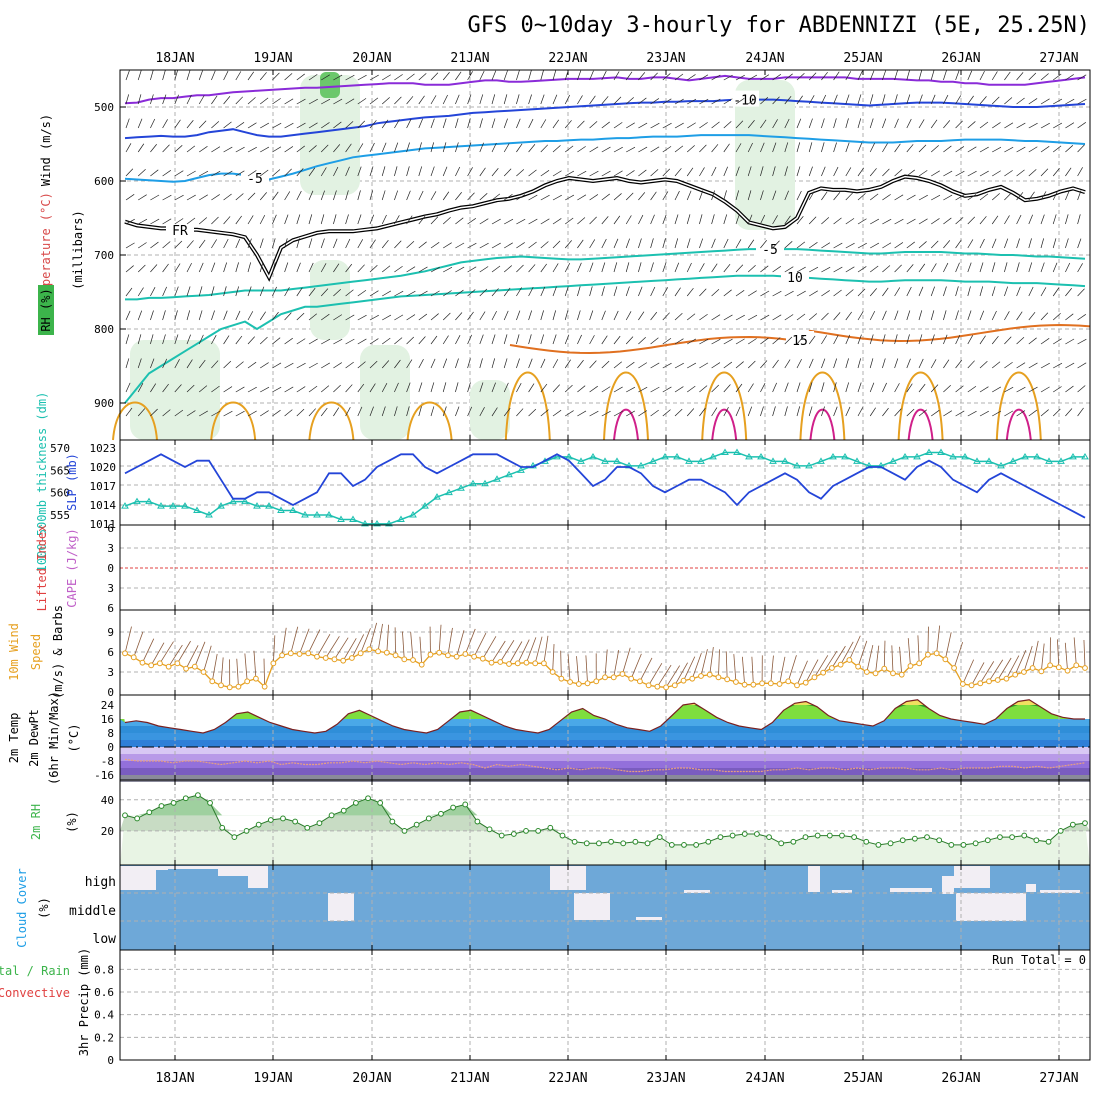  I want to click on dewpoint-line, so click(605, 765).